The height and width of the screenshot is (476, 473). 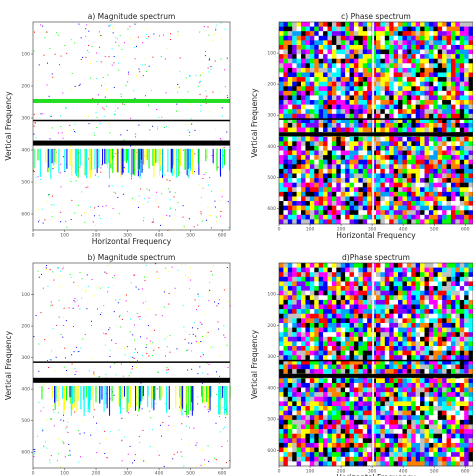 I want to click on x-tick-label: 300, so click(x=372, y=230).